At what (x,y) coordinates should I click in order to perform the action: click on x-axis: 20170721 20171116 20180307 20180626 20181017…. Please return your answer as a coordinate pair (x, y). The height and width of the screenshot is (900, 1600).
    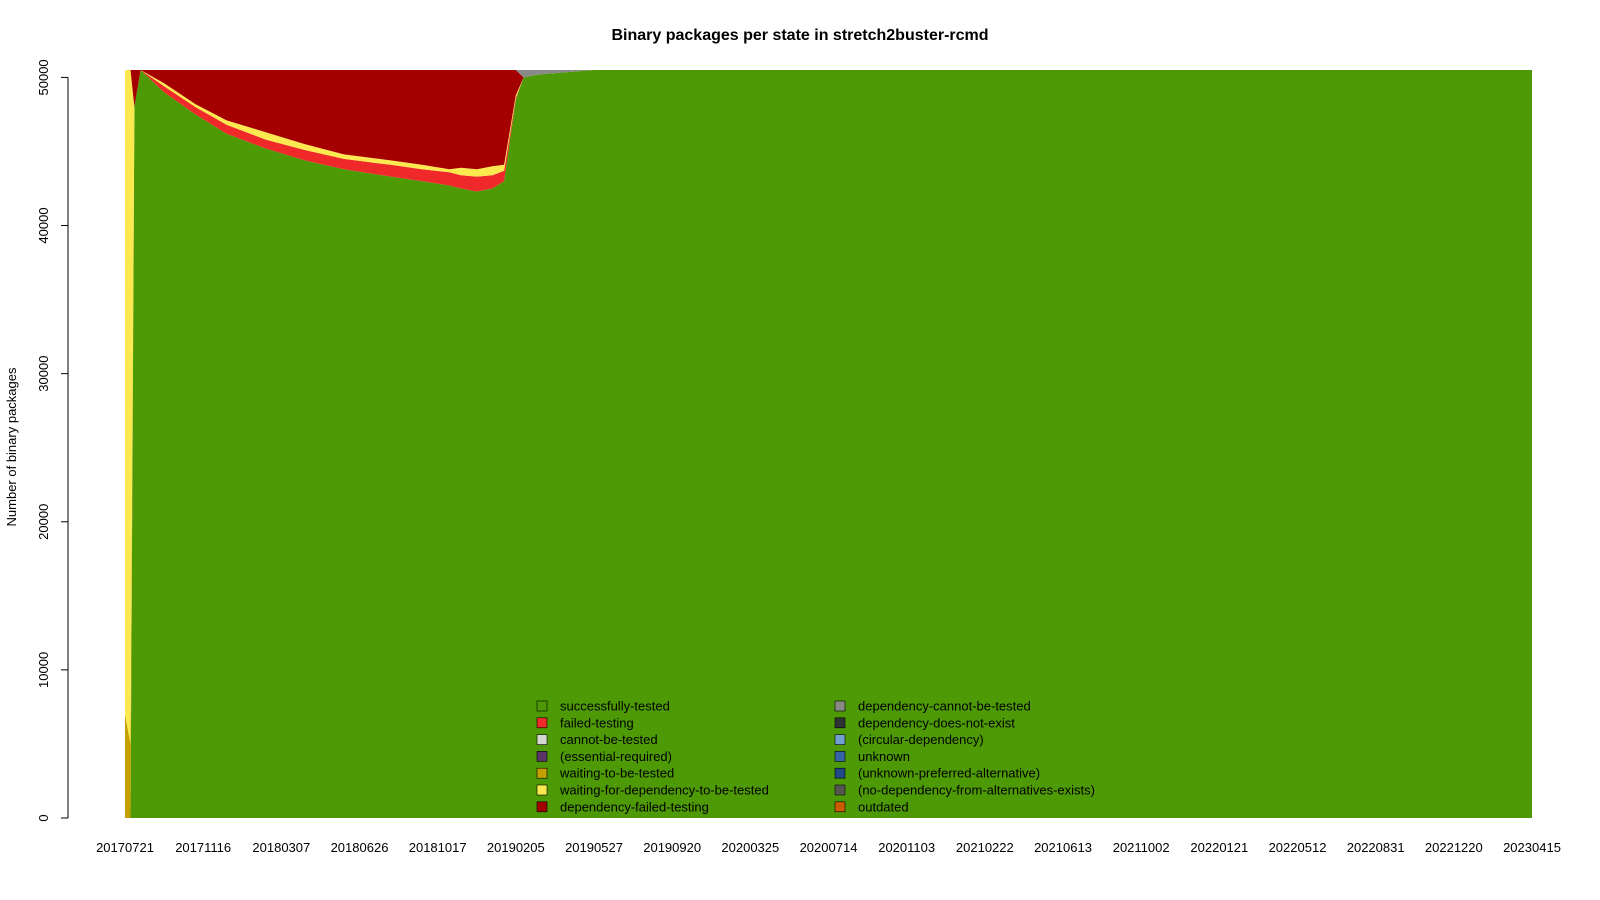
    Looking at the image, I should click on (828, 847).